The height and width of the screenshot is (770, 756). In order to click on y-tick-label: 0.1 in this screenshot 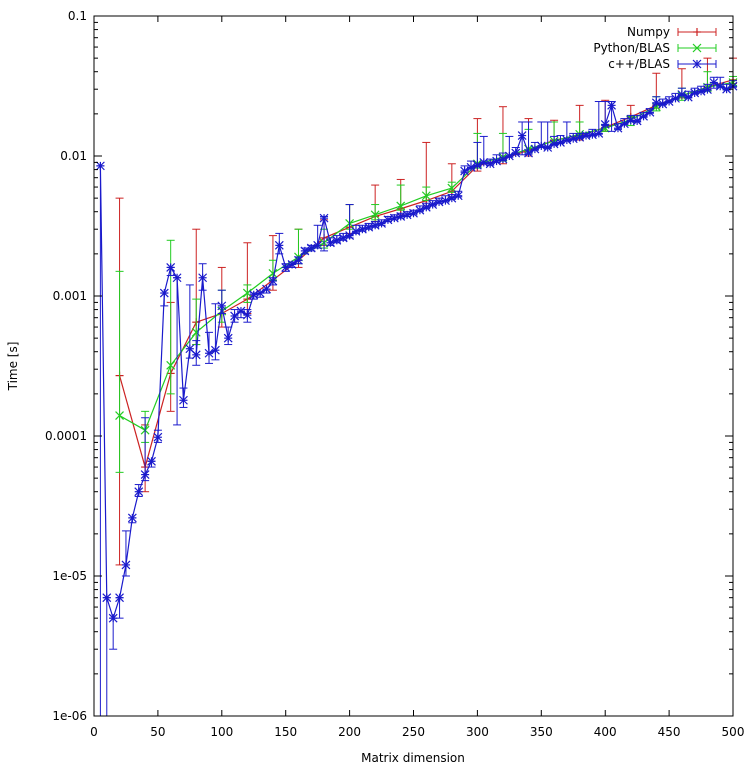, I will do `click(77, 16)`.